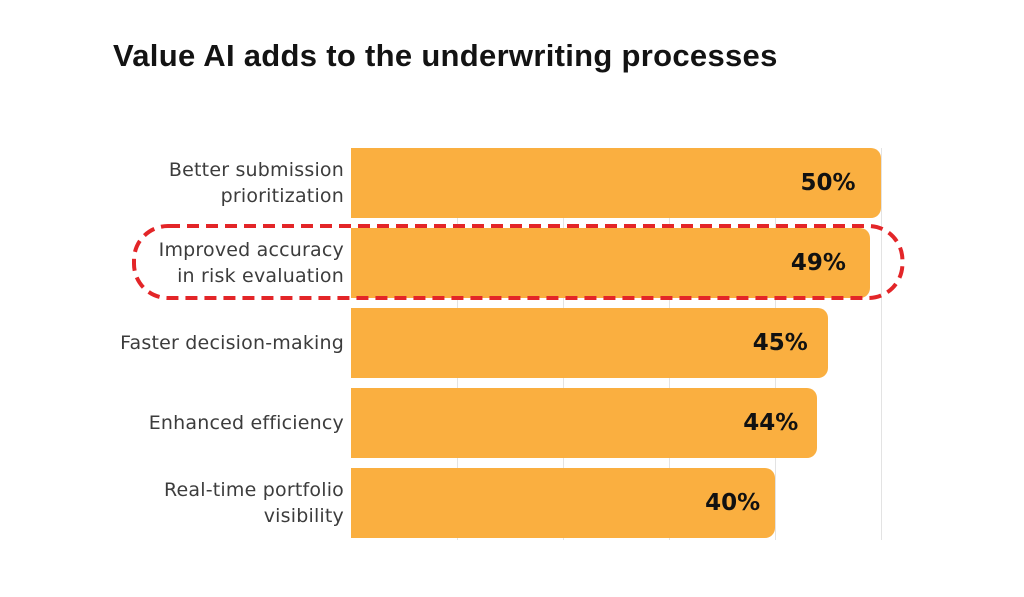 This screenshot has width=1024, height=597. I want to click on value-bar: 40%, so click(563, 503).